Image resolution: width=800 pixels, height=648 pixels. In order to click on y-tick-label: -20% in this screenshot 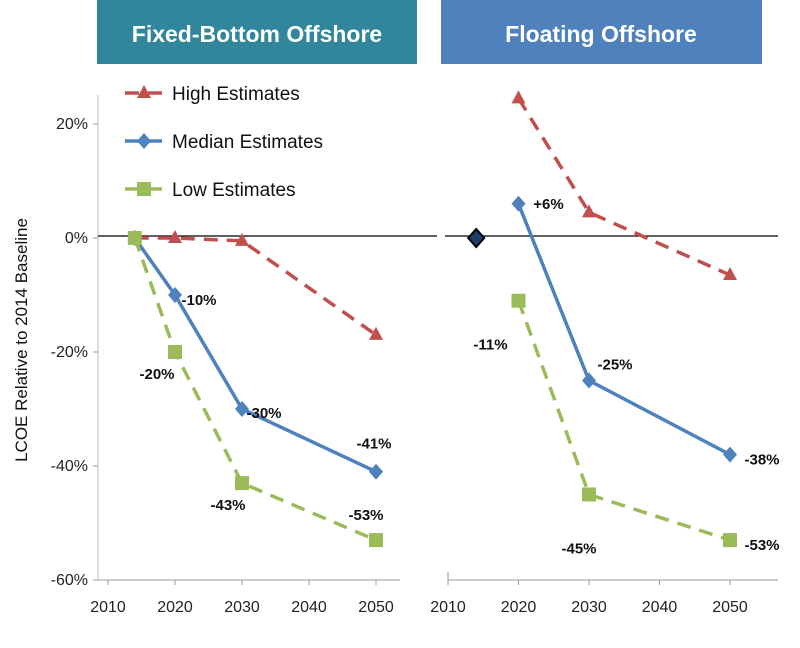, I will do `click(69, 352)`.